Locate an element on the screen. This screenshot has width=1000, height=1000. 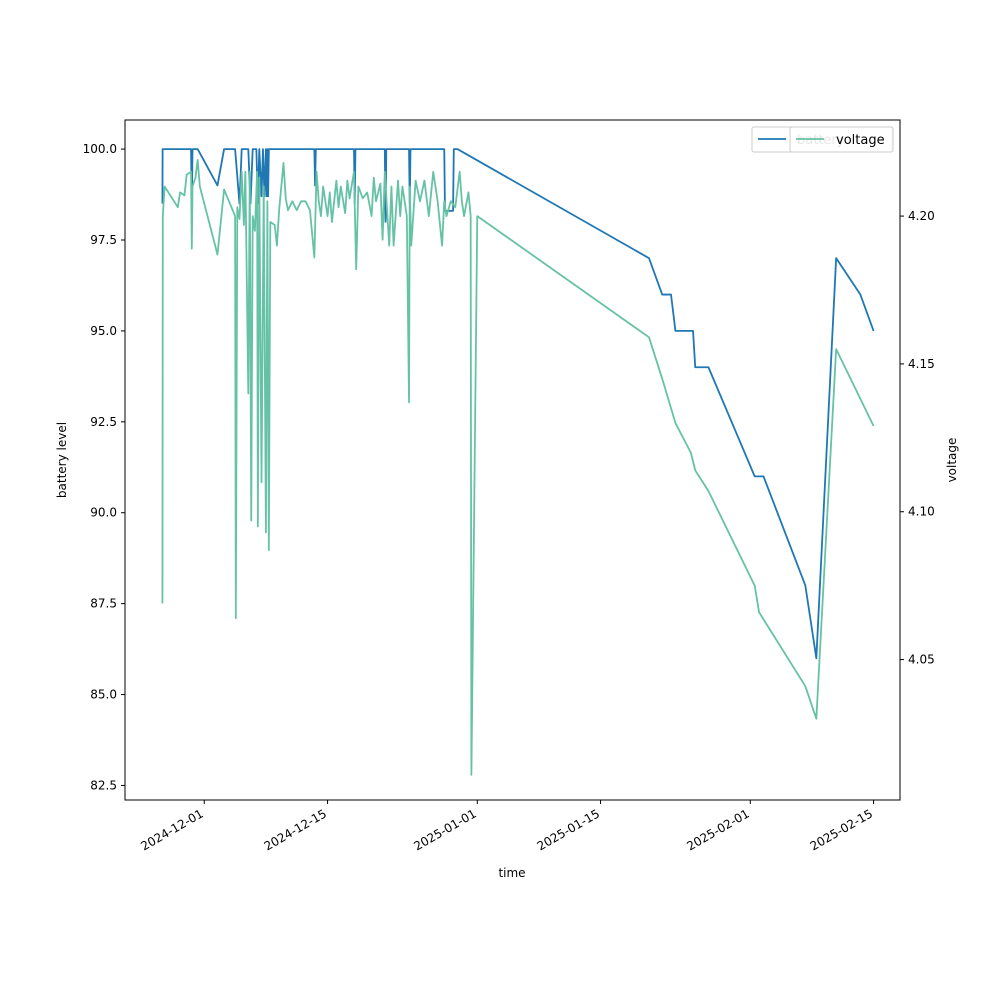
y-tick-label: 95.0 is located at coordinates (103, 331).